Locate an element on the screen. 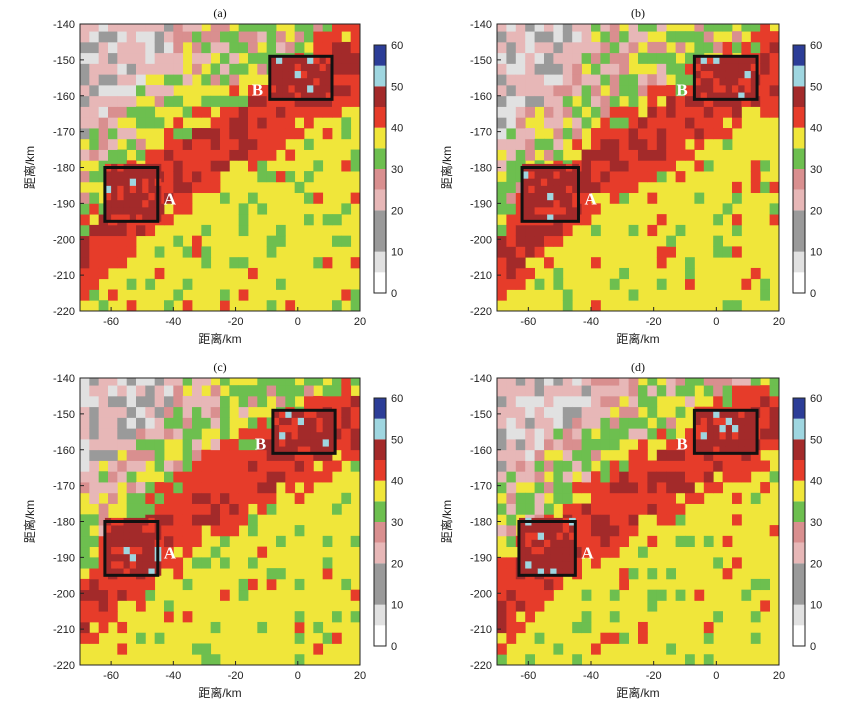  x-tick-label: -20 is located at coordinates (654, 322).